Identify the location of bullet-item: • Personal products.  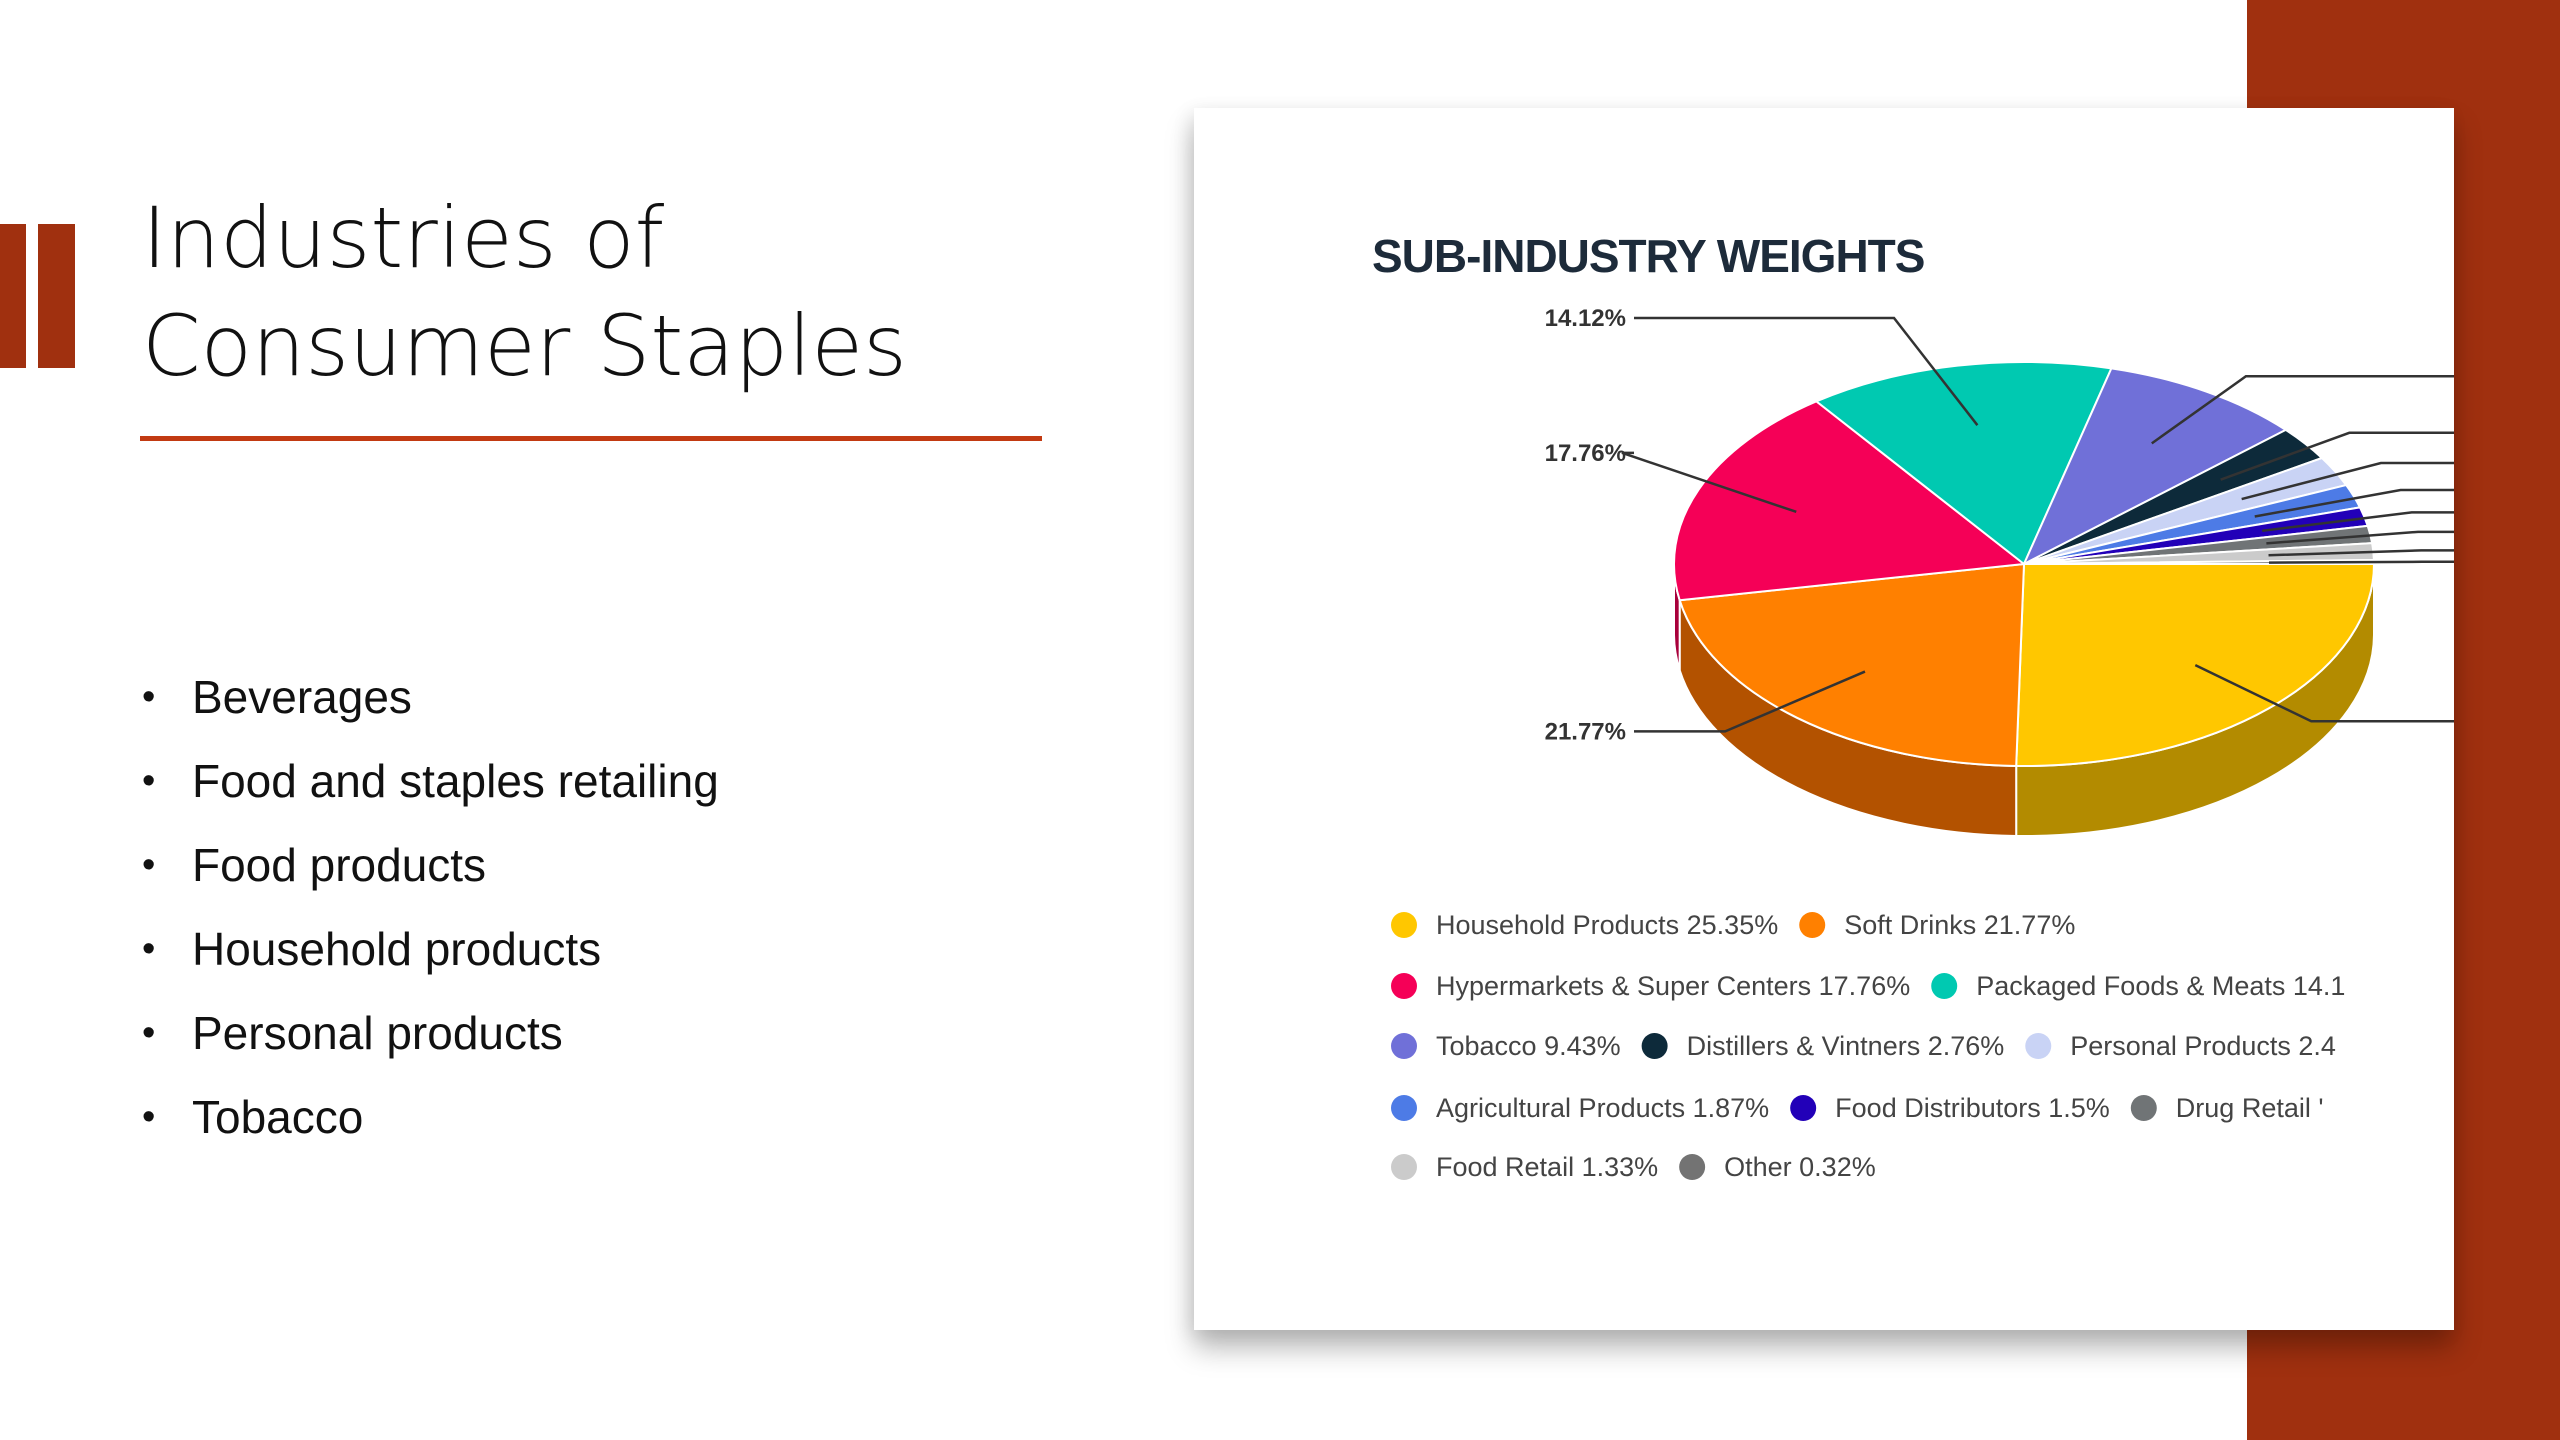
(429, 1033).